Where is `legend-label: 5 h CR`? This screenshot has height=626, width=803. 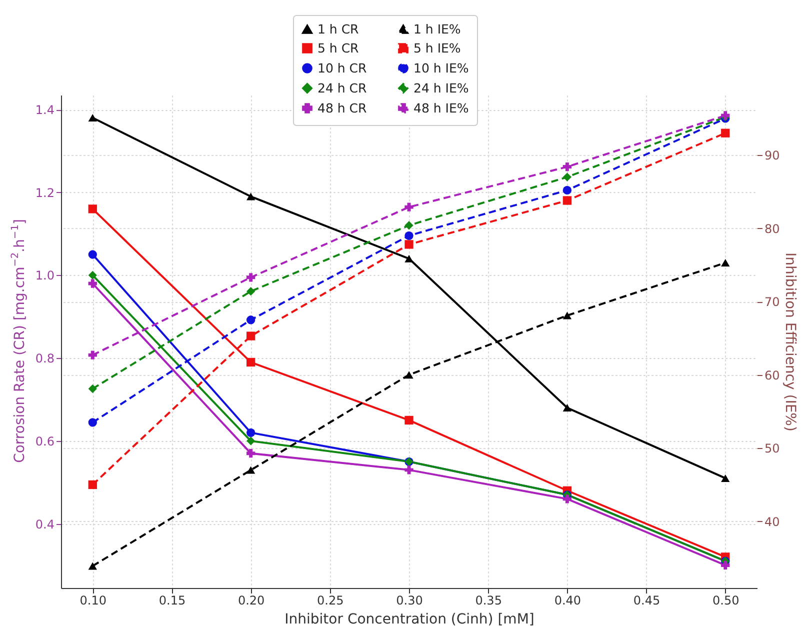 legend-label: 5 h CR is located at coordinates (339, 48).